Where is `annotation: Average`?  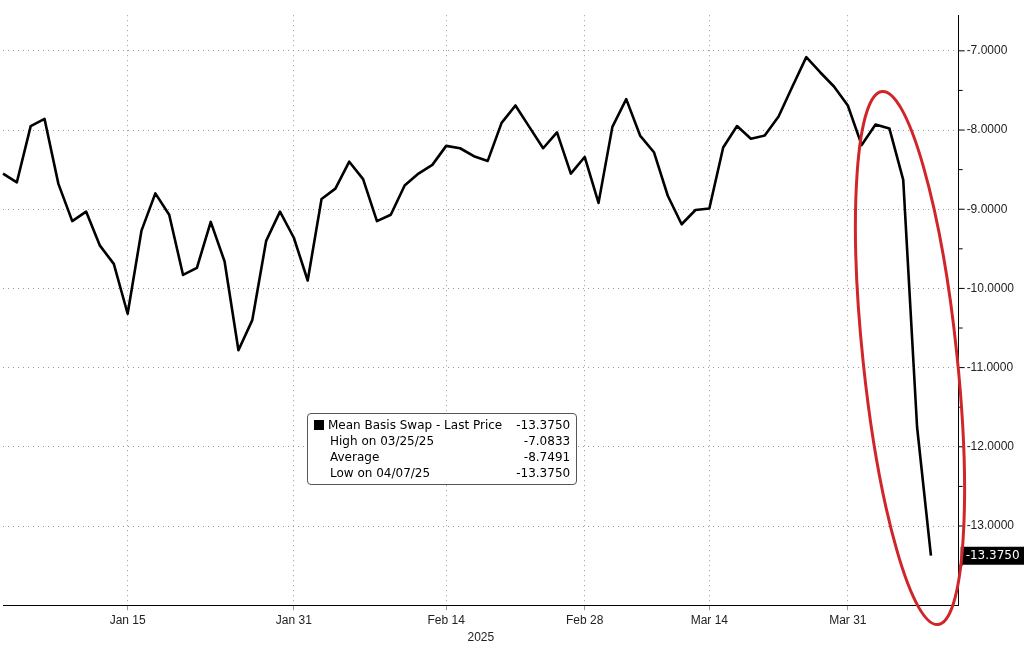 annotation: Average is located at coordinates (355, 457).